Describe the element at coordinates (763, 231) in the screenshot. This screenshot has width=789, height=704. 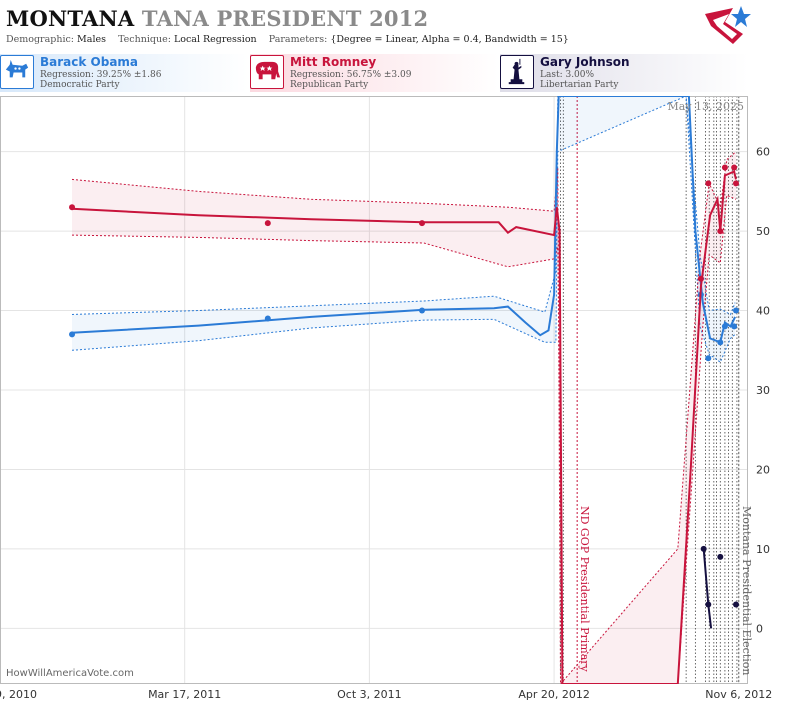
I see `y-tick-label: 50` at that location.